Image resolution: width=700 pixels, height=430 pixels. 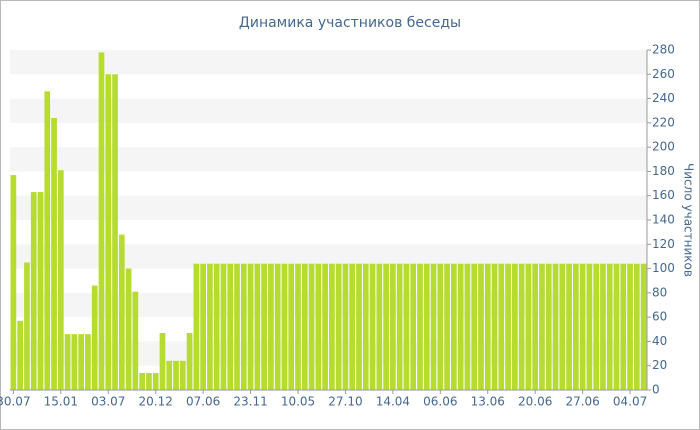 What do you see at coordinates (663, 50) in the screenshot?
I see `y-tick-label: 280` at bounding box center [663, 50].